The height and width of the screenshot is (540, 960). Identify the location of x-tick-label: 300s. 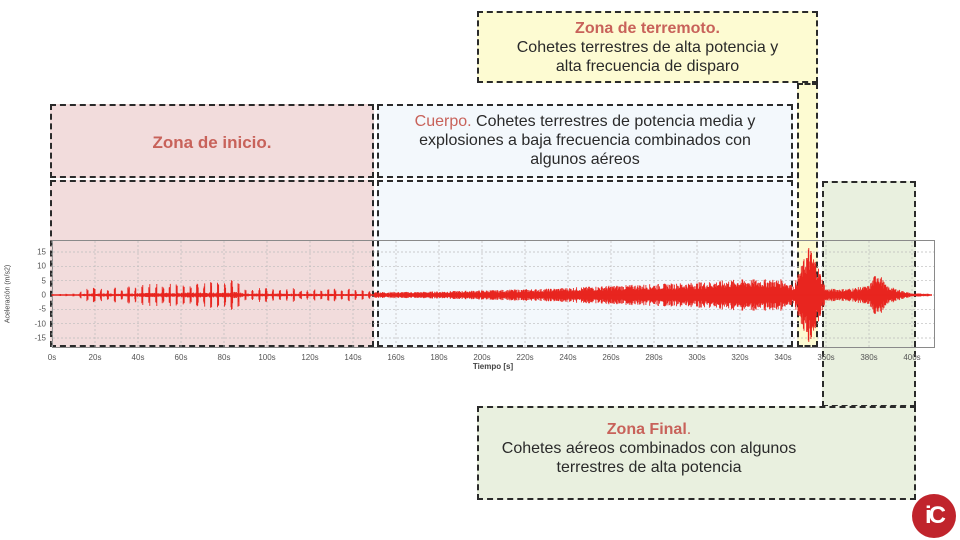
(697, 357).